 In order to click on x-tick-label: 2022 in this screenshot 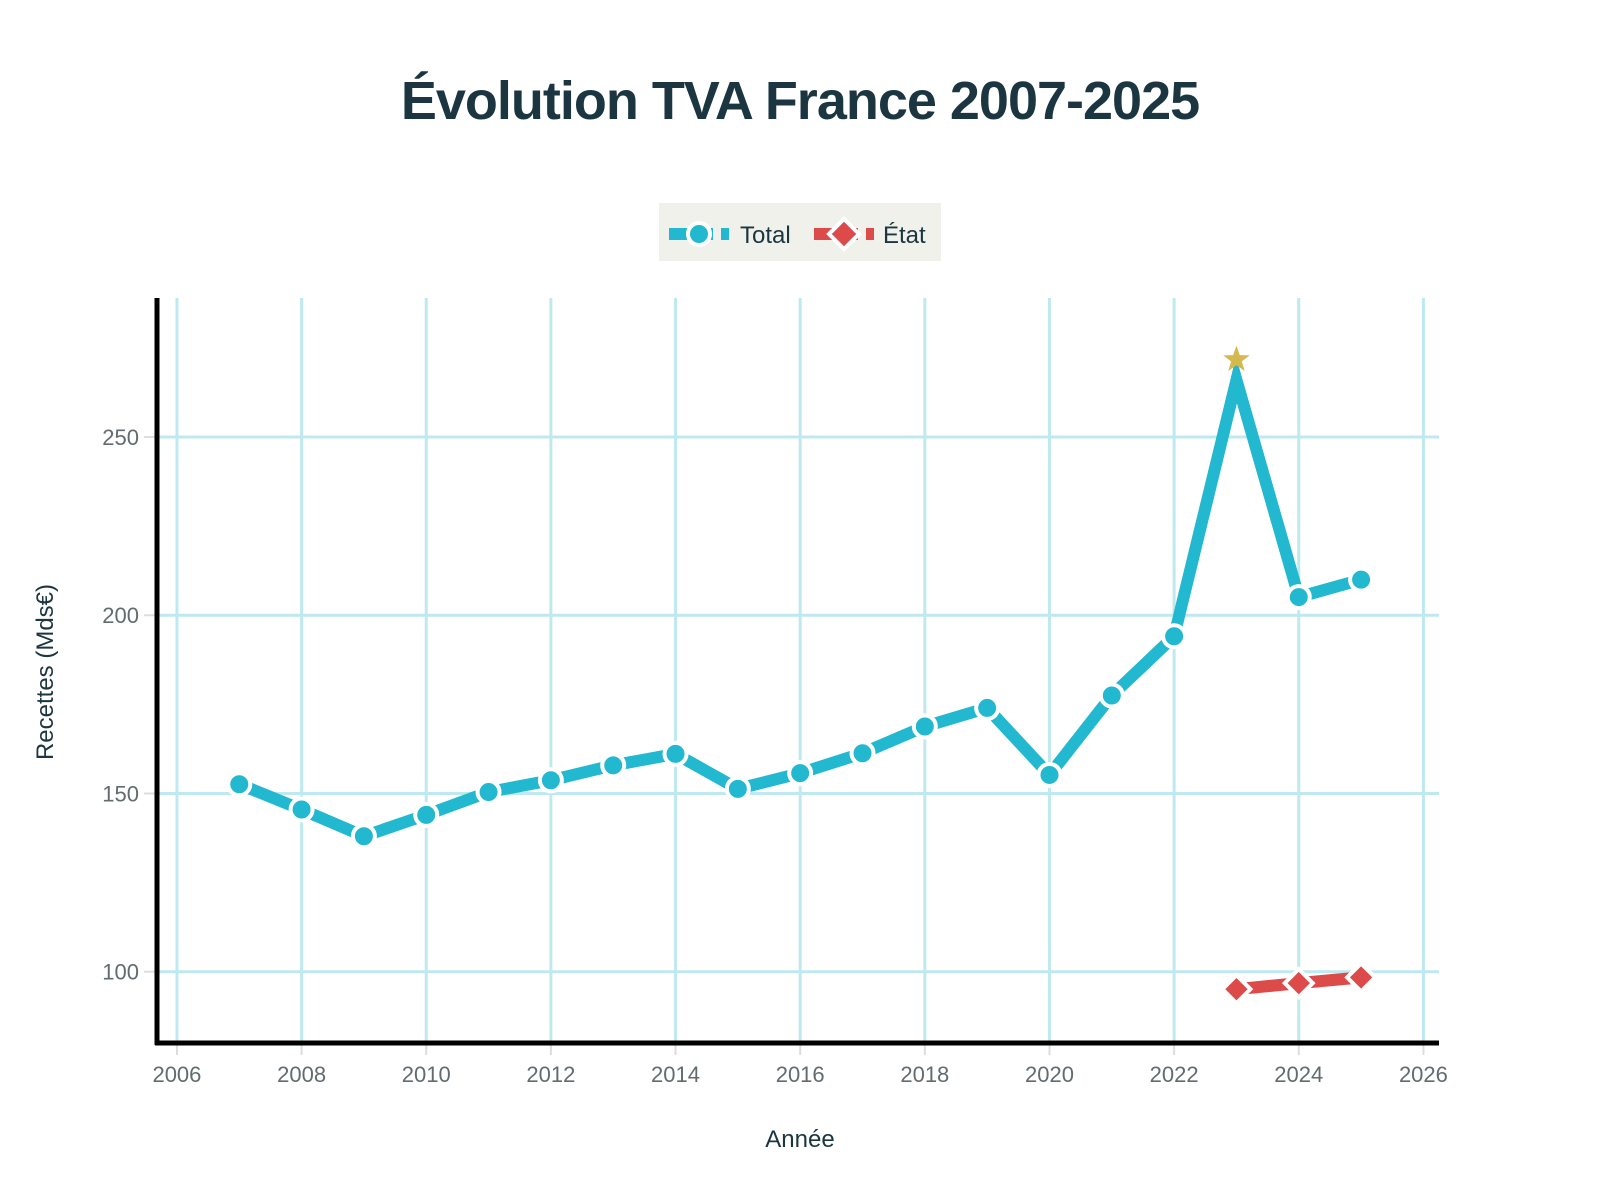, I will do `click(1174, 1074)`.